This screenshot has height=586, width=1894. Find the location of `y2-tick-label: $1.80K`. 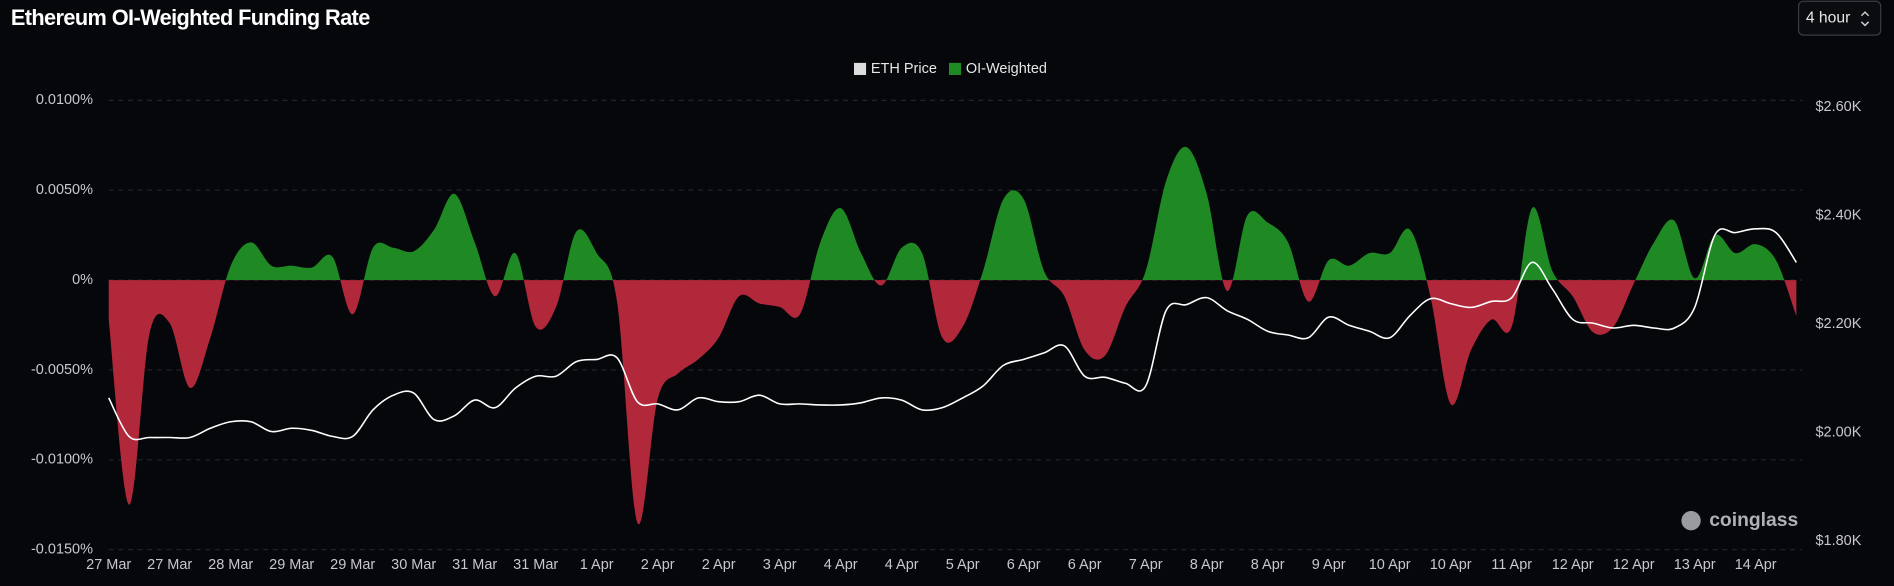

y2-tick-label: $1.80K is located at coordinates (1838, 541).